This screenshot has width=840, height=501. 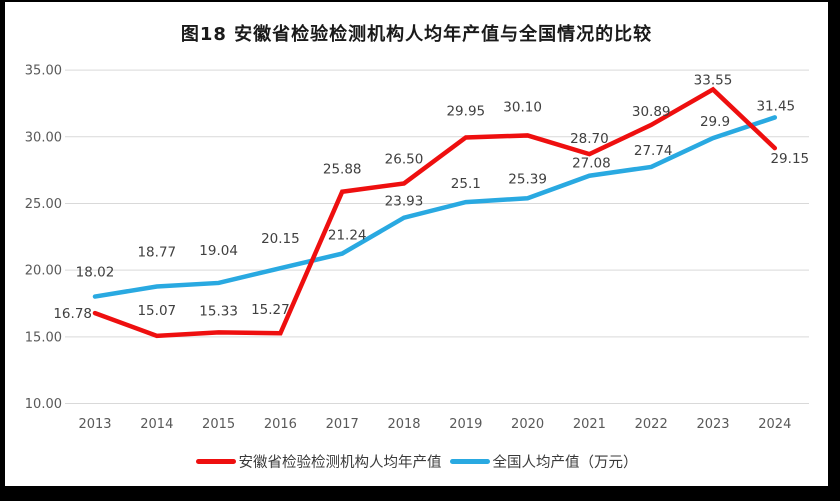 I want to click on data-label-series-0: 15.27, so click(x=270, y=310).